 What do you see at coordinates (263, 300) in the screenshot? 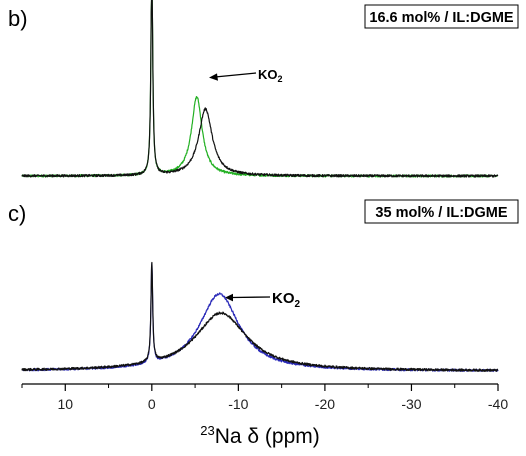
I see `panel-c-annotation: KO2` at bounding box center [263, 300].